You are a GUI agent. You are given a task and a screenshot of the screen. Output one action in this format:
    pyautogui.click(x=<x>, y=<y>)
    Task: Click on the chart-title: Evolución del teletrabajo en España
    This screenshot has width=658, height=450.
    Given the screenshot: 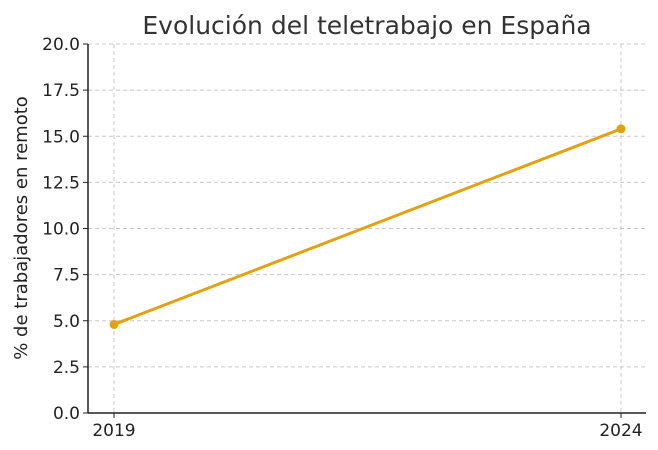 What is the action you would take?
    pyautogui.click(x=366, y=25)
    